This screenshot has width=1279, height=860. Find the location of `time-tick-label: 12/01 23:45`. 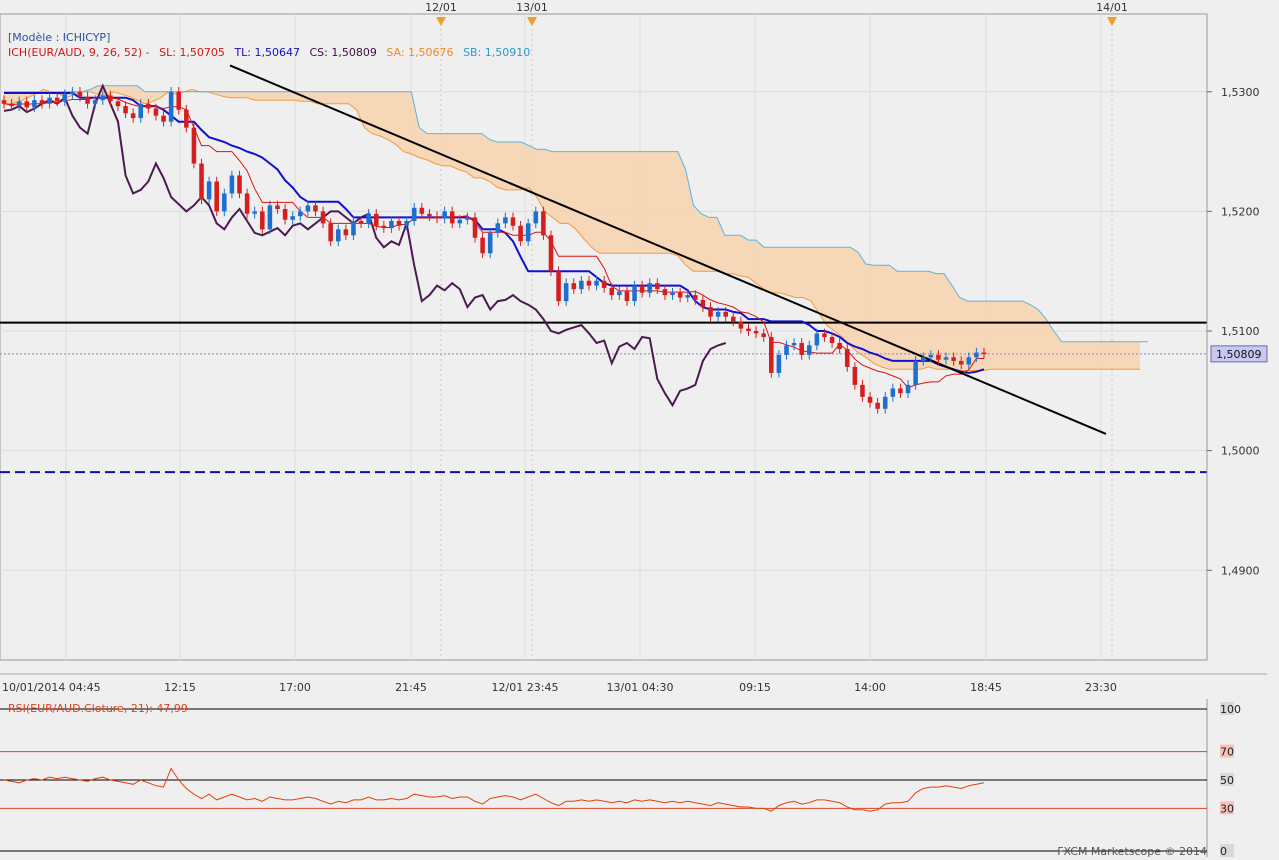

time-tick-label: 12/01 23:45 is located at coordinates (525, 687).